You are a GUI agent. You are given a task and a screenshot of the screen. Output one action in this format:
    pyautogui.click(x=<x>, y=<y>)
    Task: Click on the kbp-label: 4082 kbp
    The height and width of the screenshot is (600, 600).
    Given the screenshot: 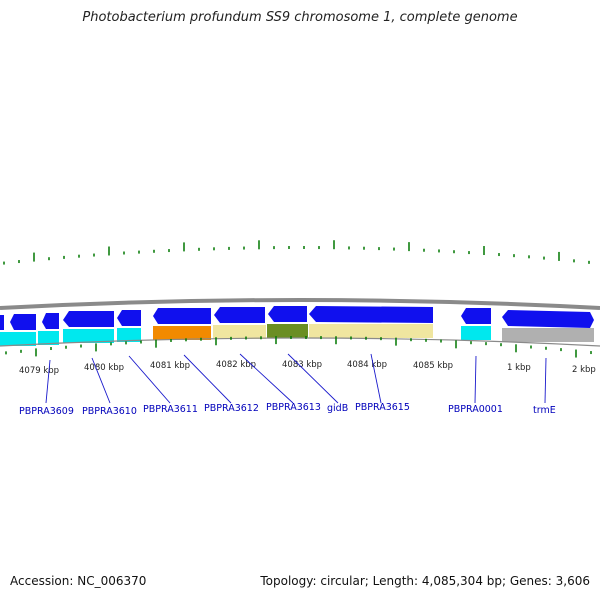 What is the action you would take?
    pyautogui.click(x=236, y=365)
    